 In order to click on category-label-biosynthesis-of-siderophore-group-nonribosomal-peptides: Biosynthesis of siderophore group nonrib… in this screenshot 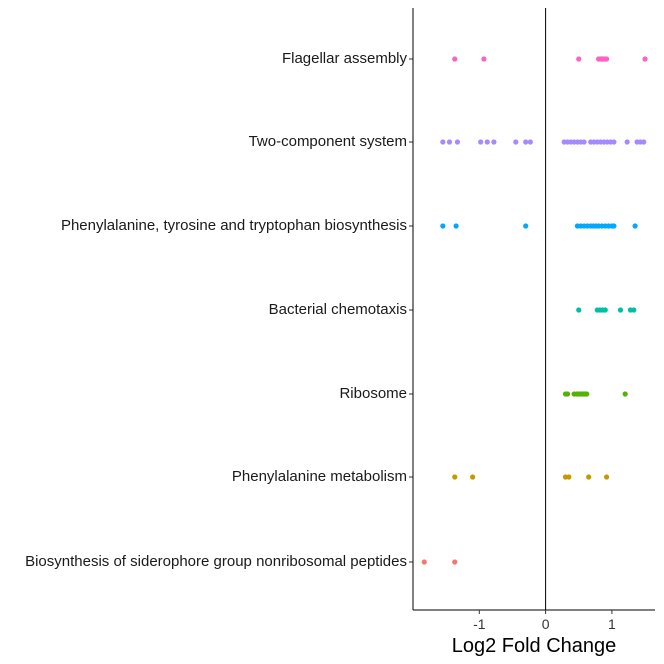, I will do `click(216, 561)`.